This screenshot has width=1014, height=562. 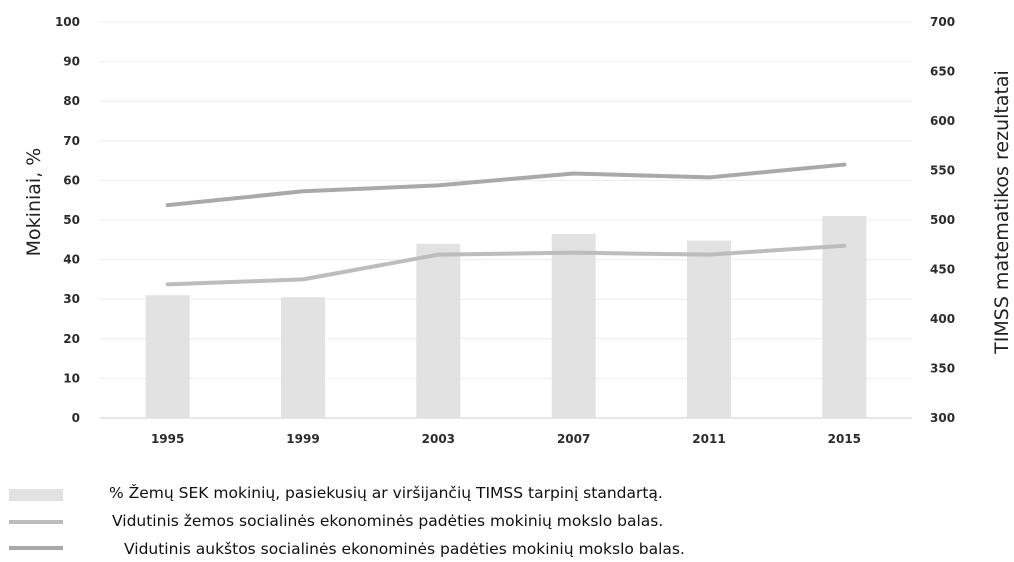 What do you see at coordinates (36, 522) in the screenshot?
I see `legend-swatch-low-ses` at bounding box center [36, 522].